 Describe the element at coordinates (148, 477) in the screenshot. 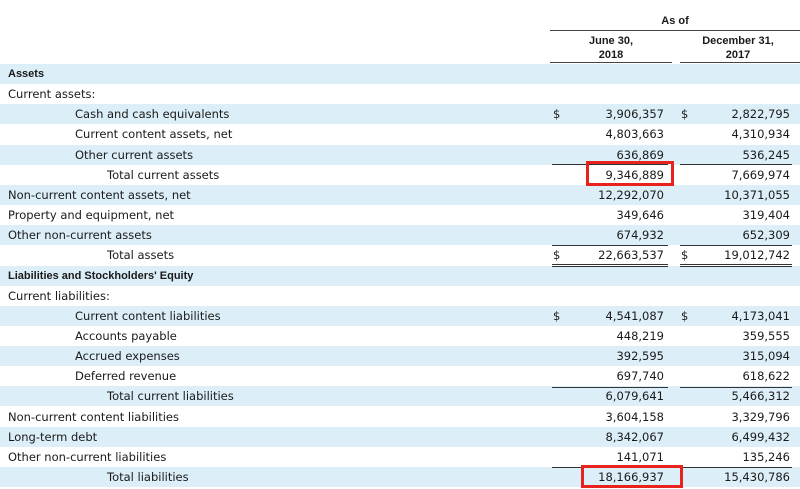

I see `row-label: Total liabilities` at that location.